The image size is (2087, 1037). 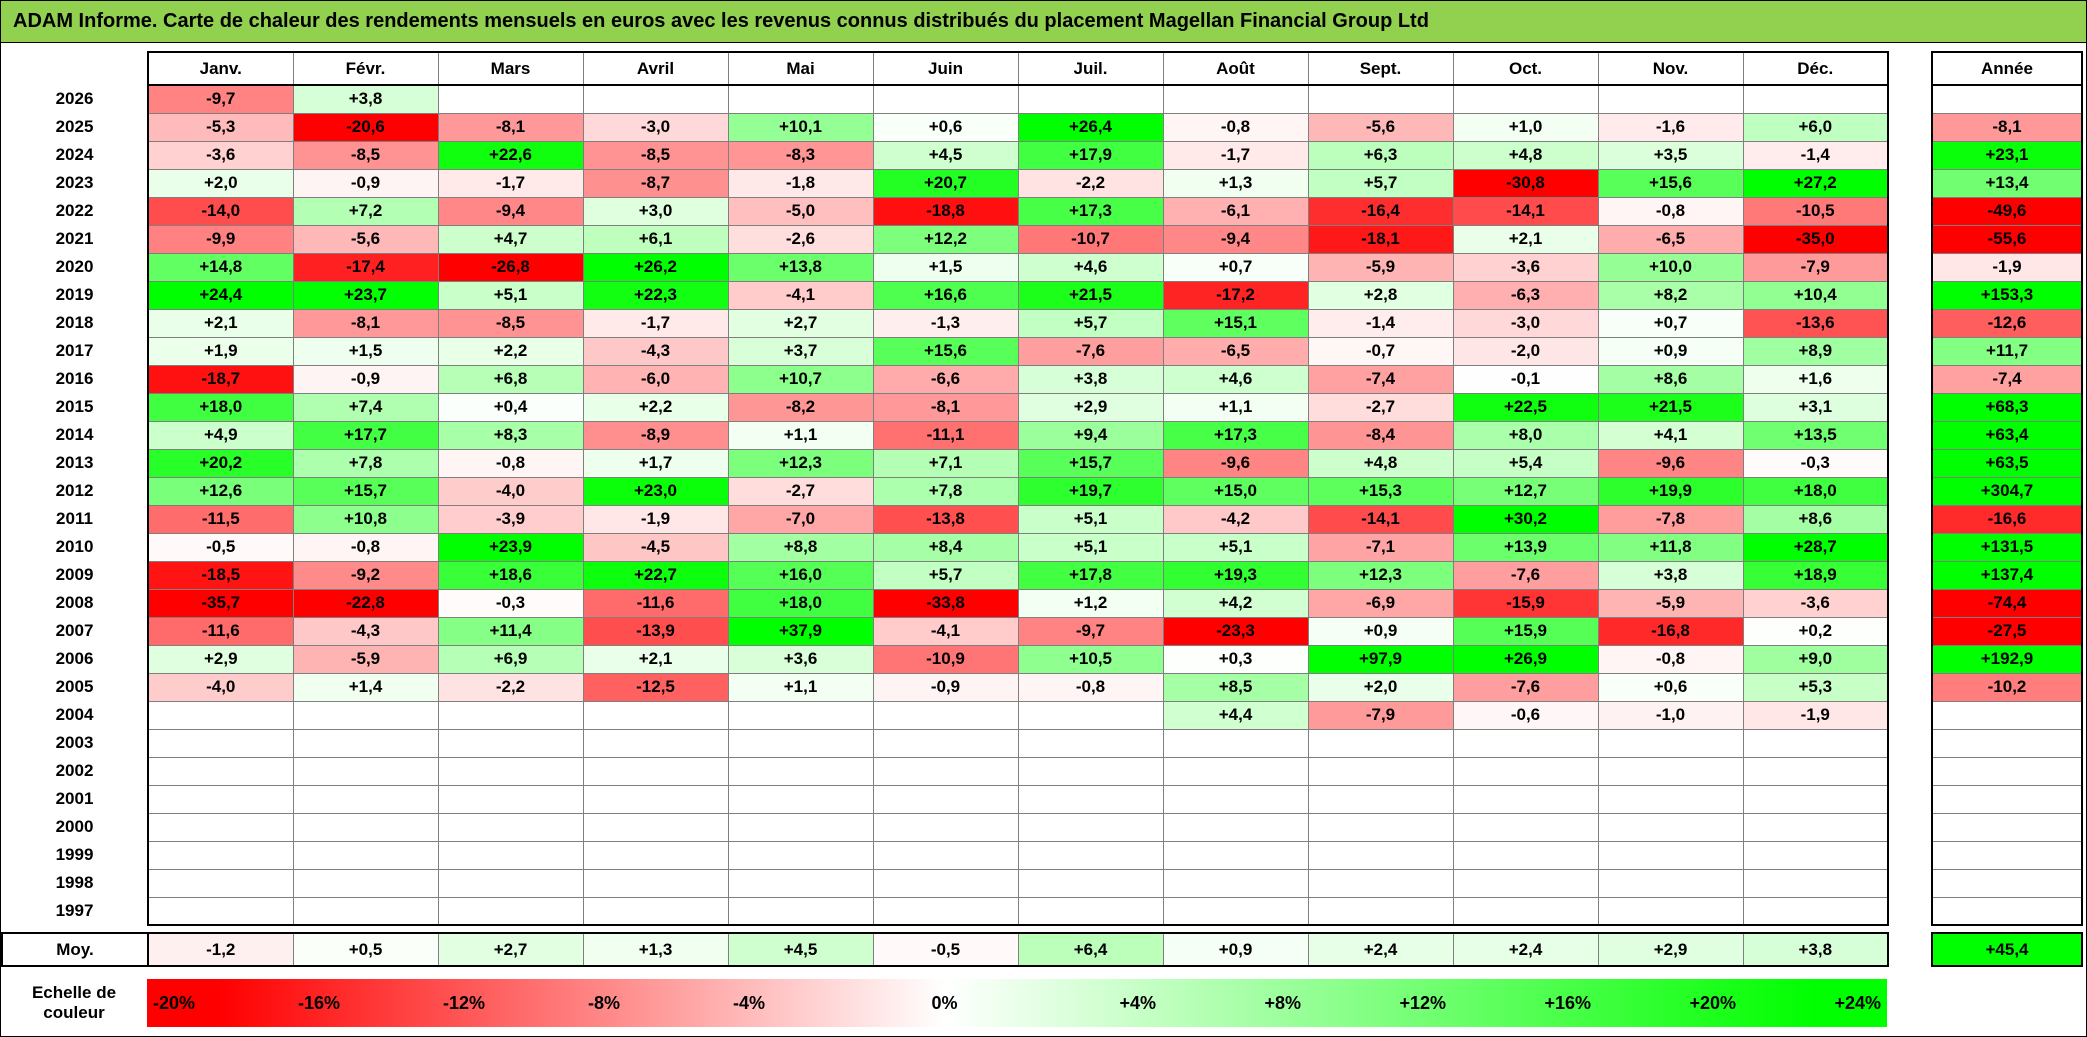 What do you see at coordinates (2007, 491) in the screenshot?
I see `annual-cell: +304,7` at bounding box center [2007, 491].